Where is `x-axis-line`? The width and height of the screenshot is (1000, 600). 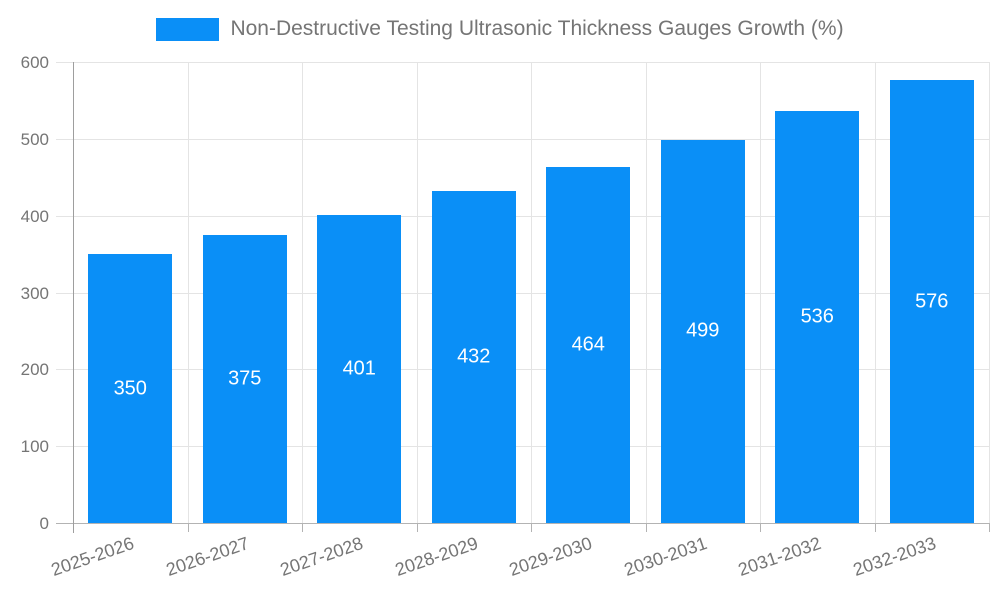 x-axis-line is located at coordinates (522, 523).